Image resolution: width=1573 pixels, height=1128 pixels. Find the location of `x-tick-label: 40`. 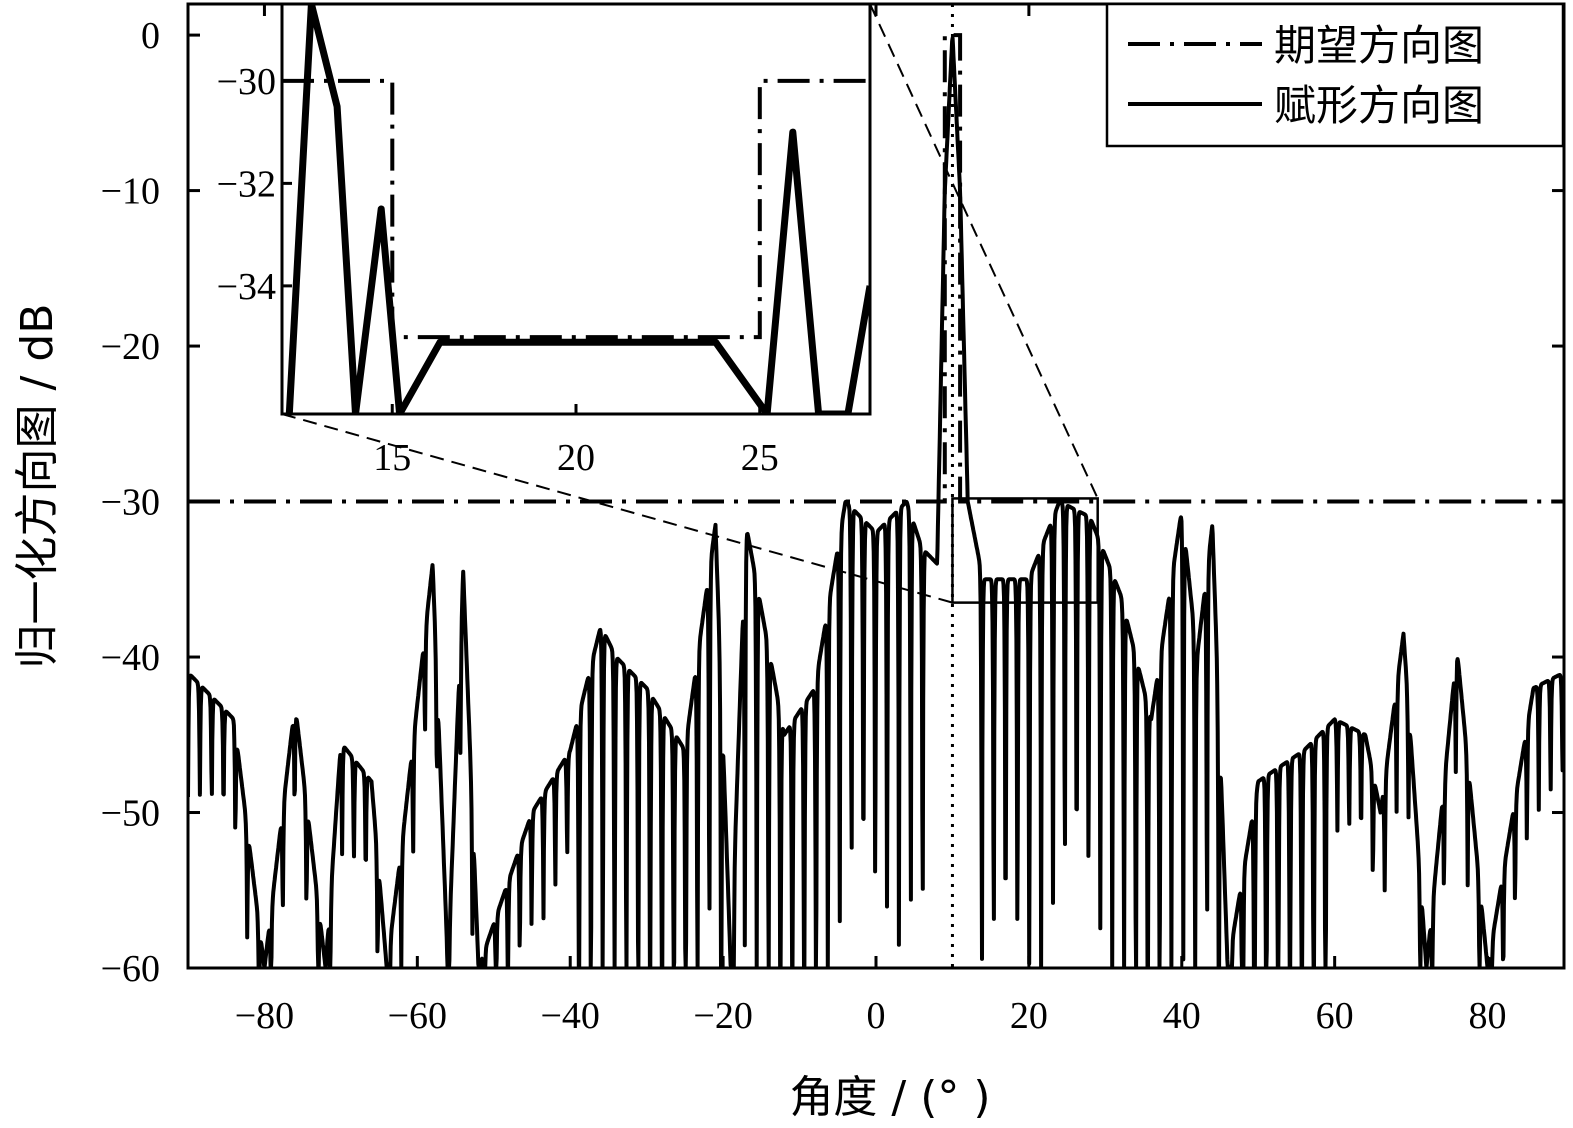

x-tick-label: 40 is located at coordinates (1182, 1016).